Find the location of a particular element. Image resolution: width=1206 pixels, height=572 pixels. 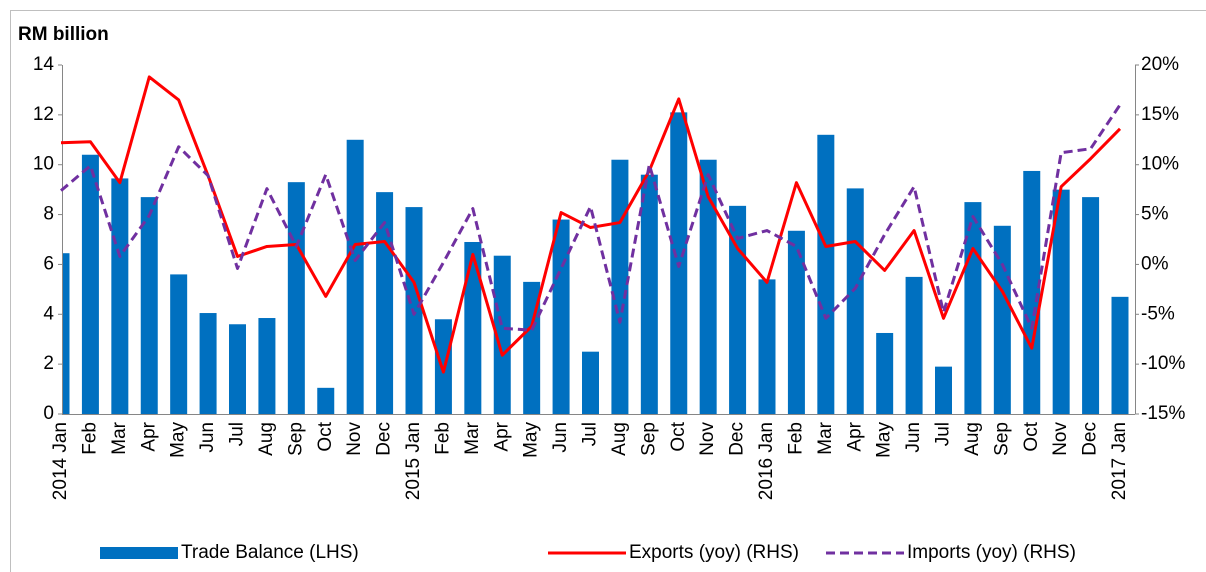

x-tick-label: 2017 Jan is located at coordinates (1119, 461).